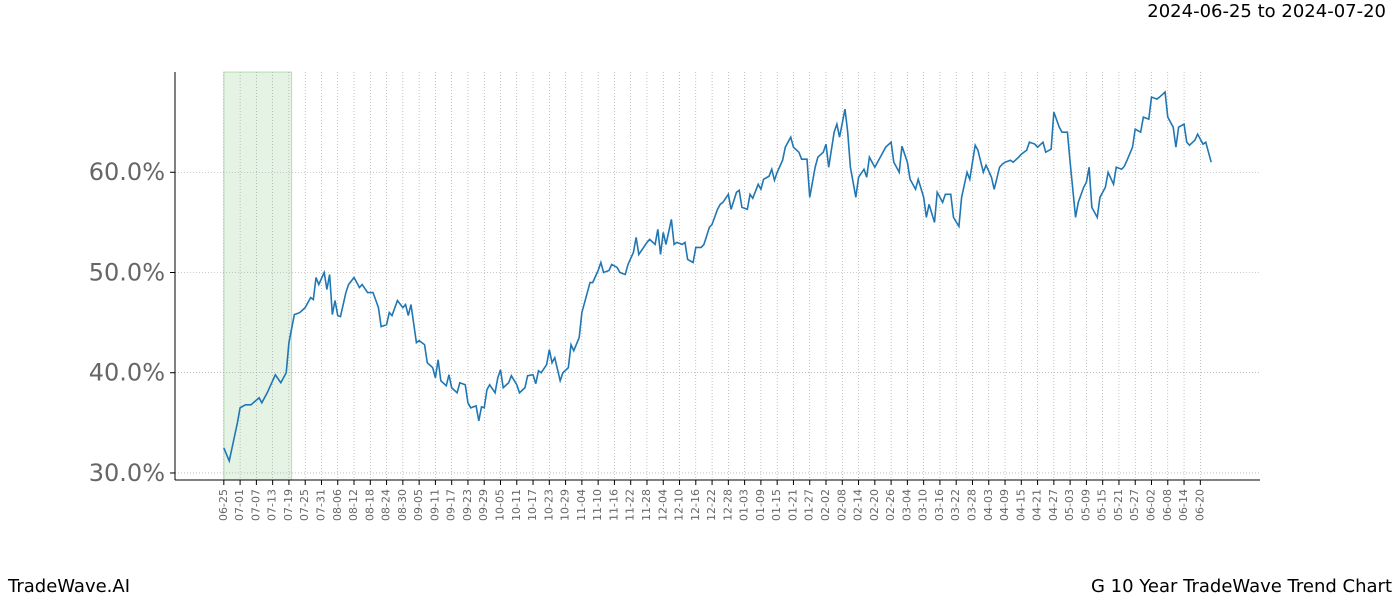 The image size is (1400, 600). I want to click on x-tick-label: 06-25, so click(223, 505).